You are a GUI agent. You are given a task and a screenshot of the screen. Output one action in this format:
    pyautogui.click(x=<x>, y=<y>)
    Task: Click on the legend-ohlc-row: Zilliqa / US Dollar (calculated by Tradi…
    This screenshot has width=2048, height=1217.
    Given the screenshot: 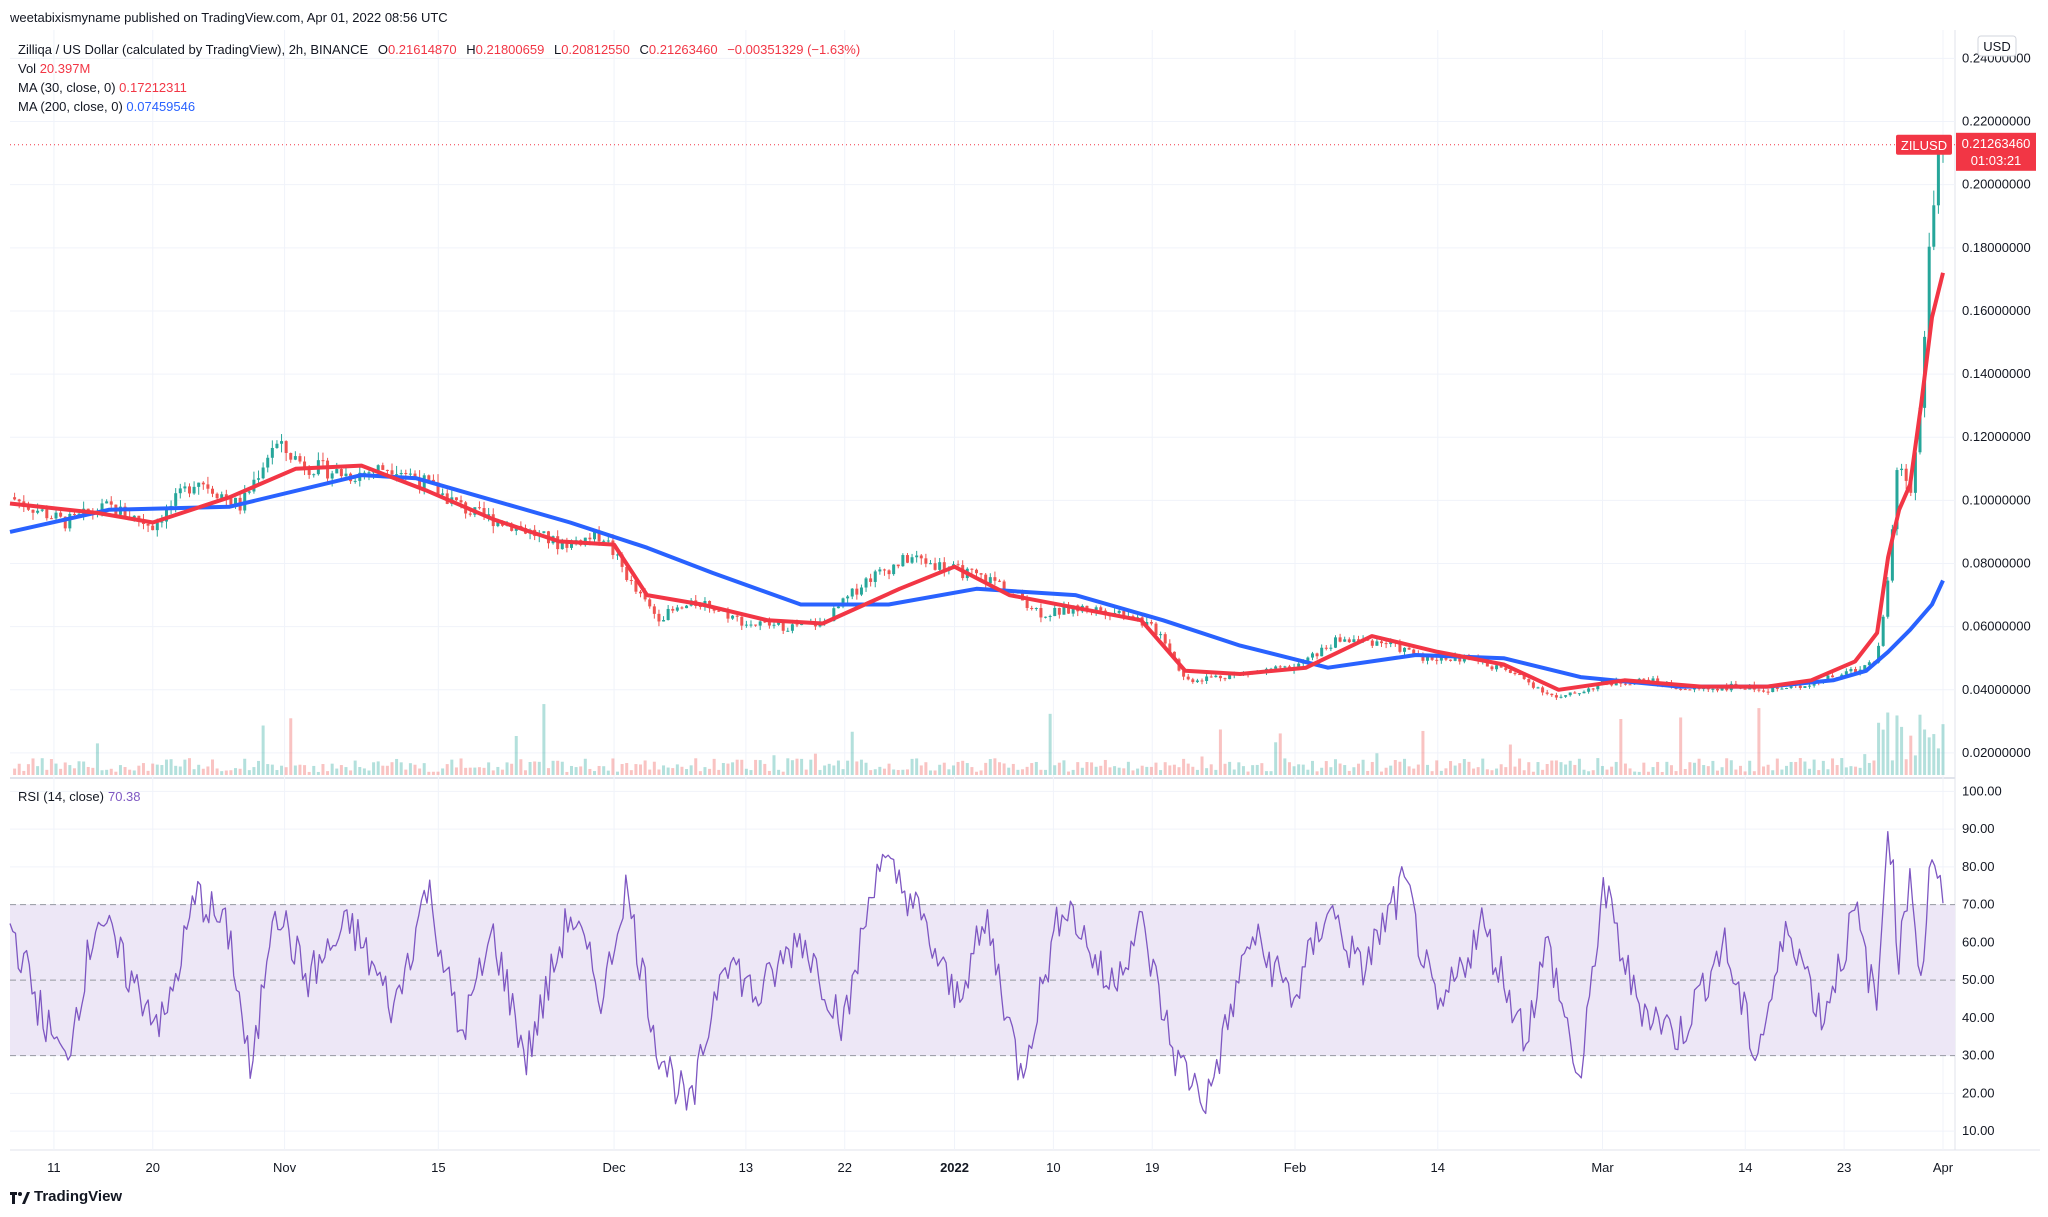 What is the action you would take?
    pyautogui.click(x=439, y=49)
    